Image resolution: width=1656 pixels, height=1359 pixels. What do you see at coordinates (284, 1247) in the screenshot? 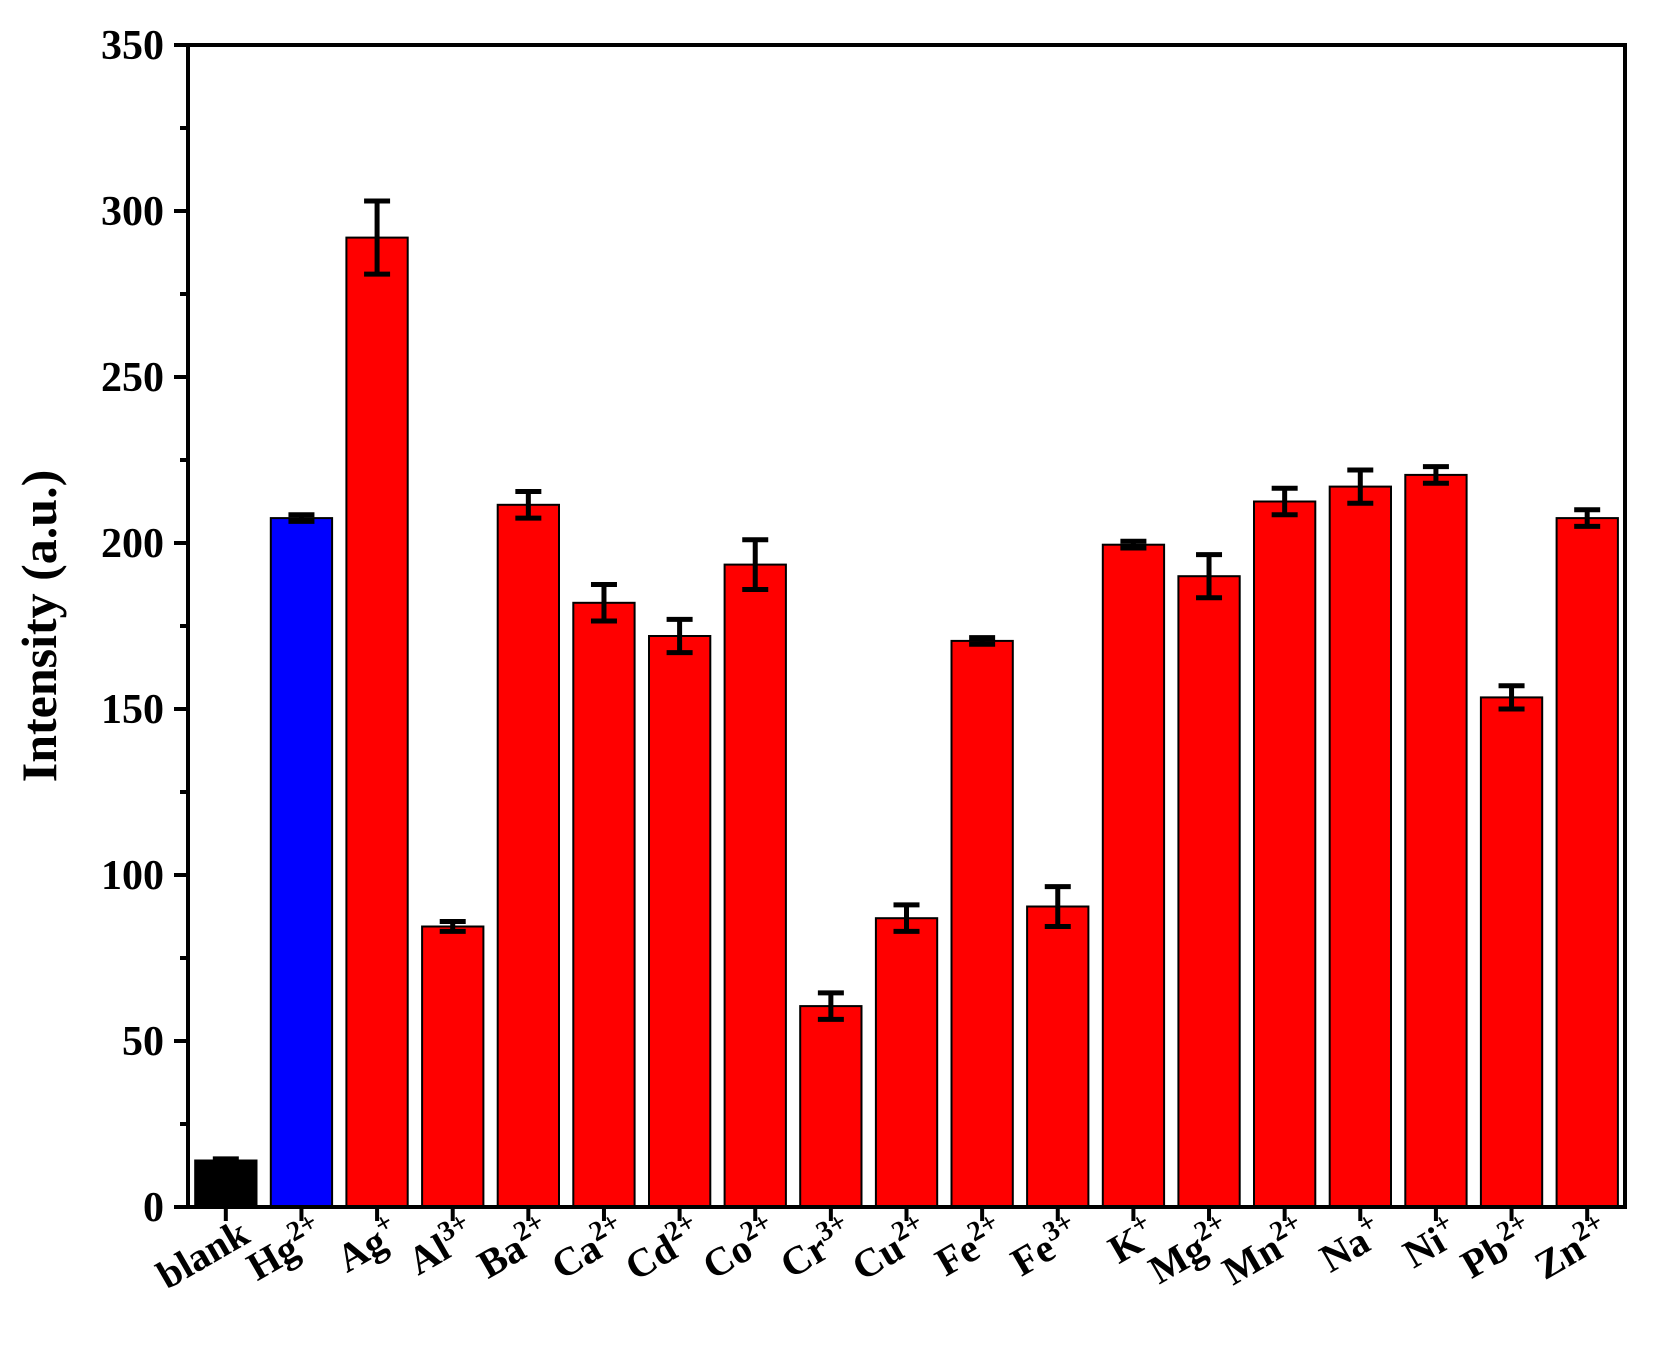
I see `x-tick-label: Hg2+` at bounding box center [284, 1247].